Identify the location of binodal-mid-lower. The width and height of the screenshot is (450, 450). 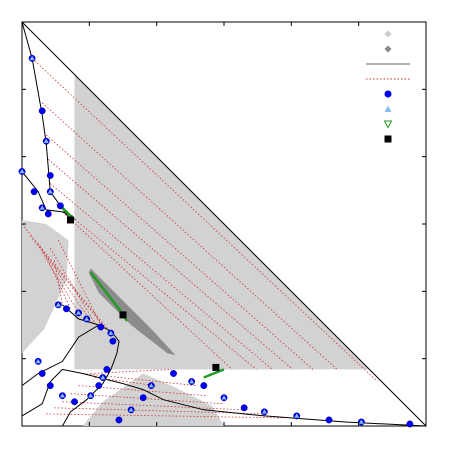
(60, 355).